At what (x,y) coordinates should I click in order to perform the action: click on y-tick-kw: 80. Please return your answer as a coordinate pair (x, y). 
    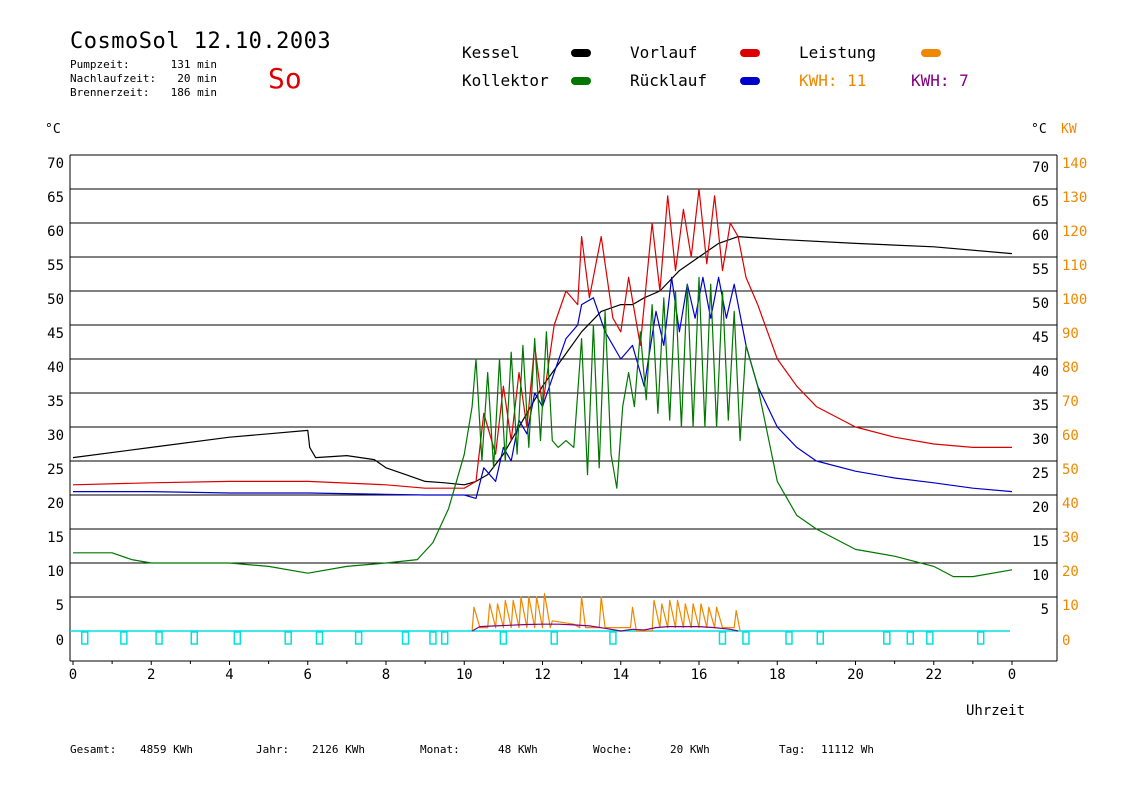
    Looking at the image, I should click on (1070, 368).